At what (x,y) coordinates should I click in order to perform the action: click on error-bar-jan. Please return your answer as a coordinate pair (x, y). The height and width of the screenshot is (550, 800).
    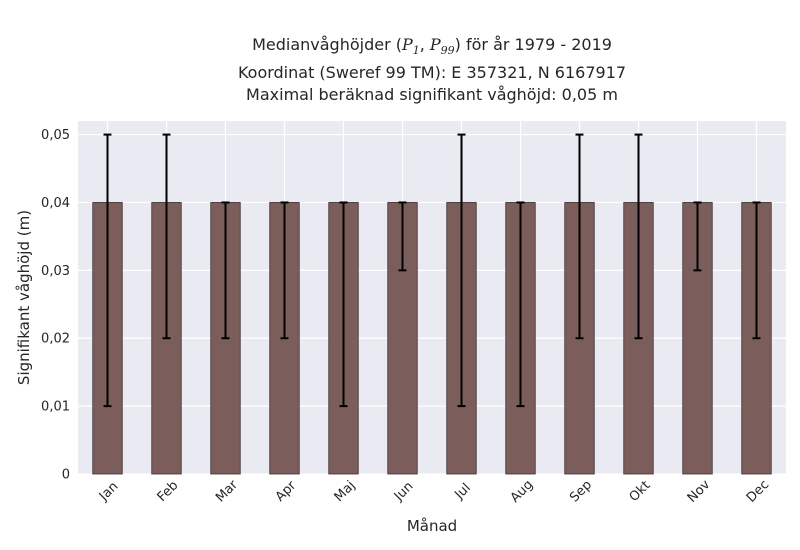
    Looking at the image, I should click on (107, 270).